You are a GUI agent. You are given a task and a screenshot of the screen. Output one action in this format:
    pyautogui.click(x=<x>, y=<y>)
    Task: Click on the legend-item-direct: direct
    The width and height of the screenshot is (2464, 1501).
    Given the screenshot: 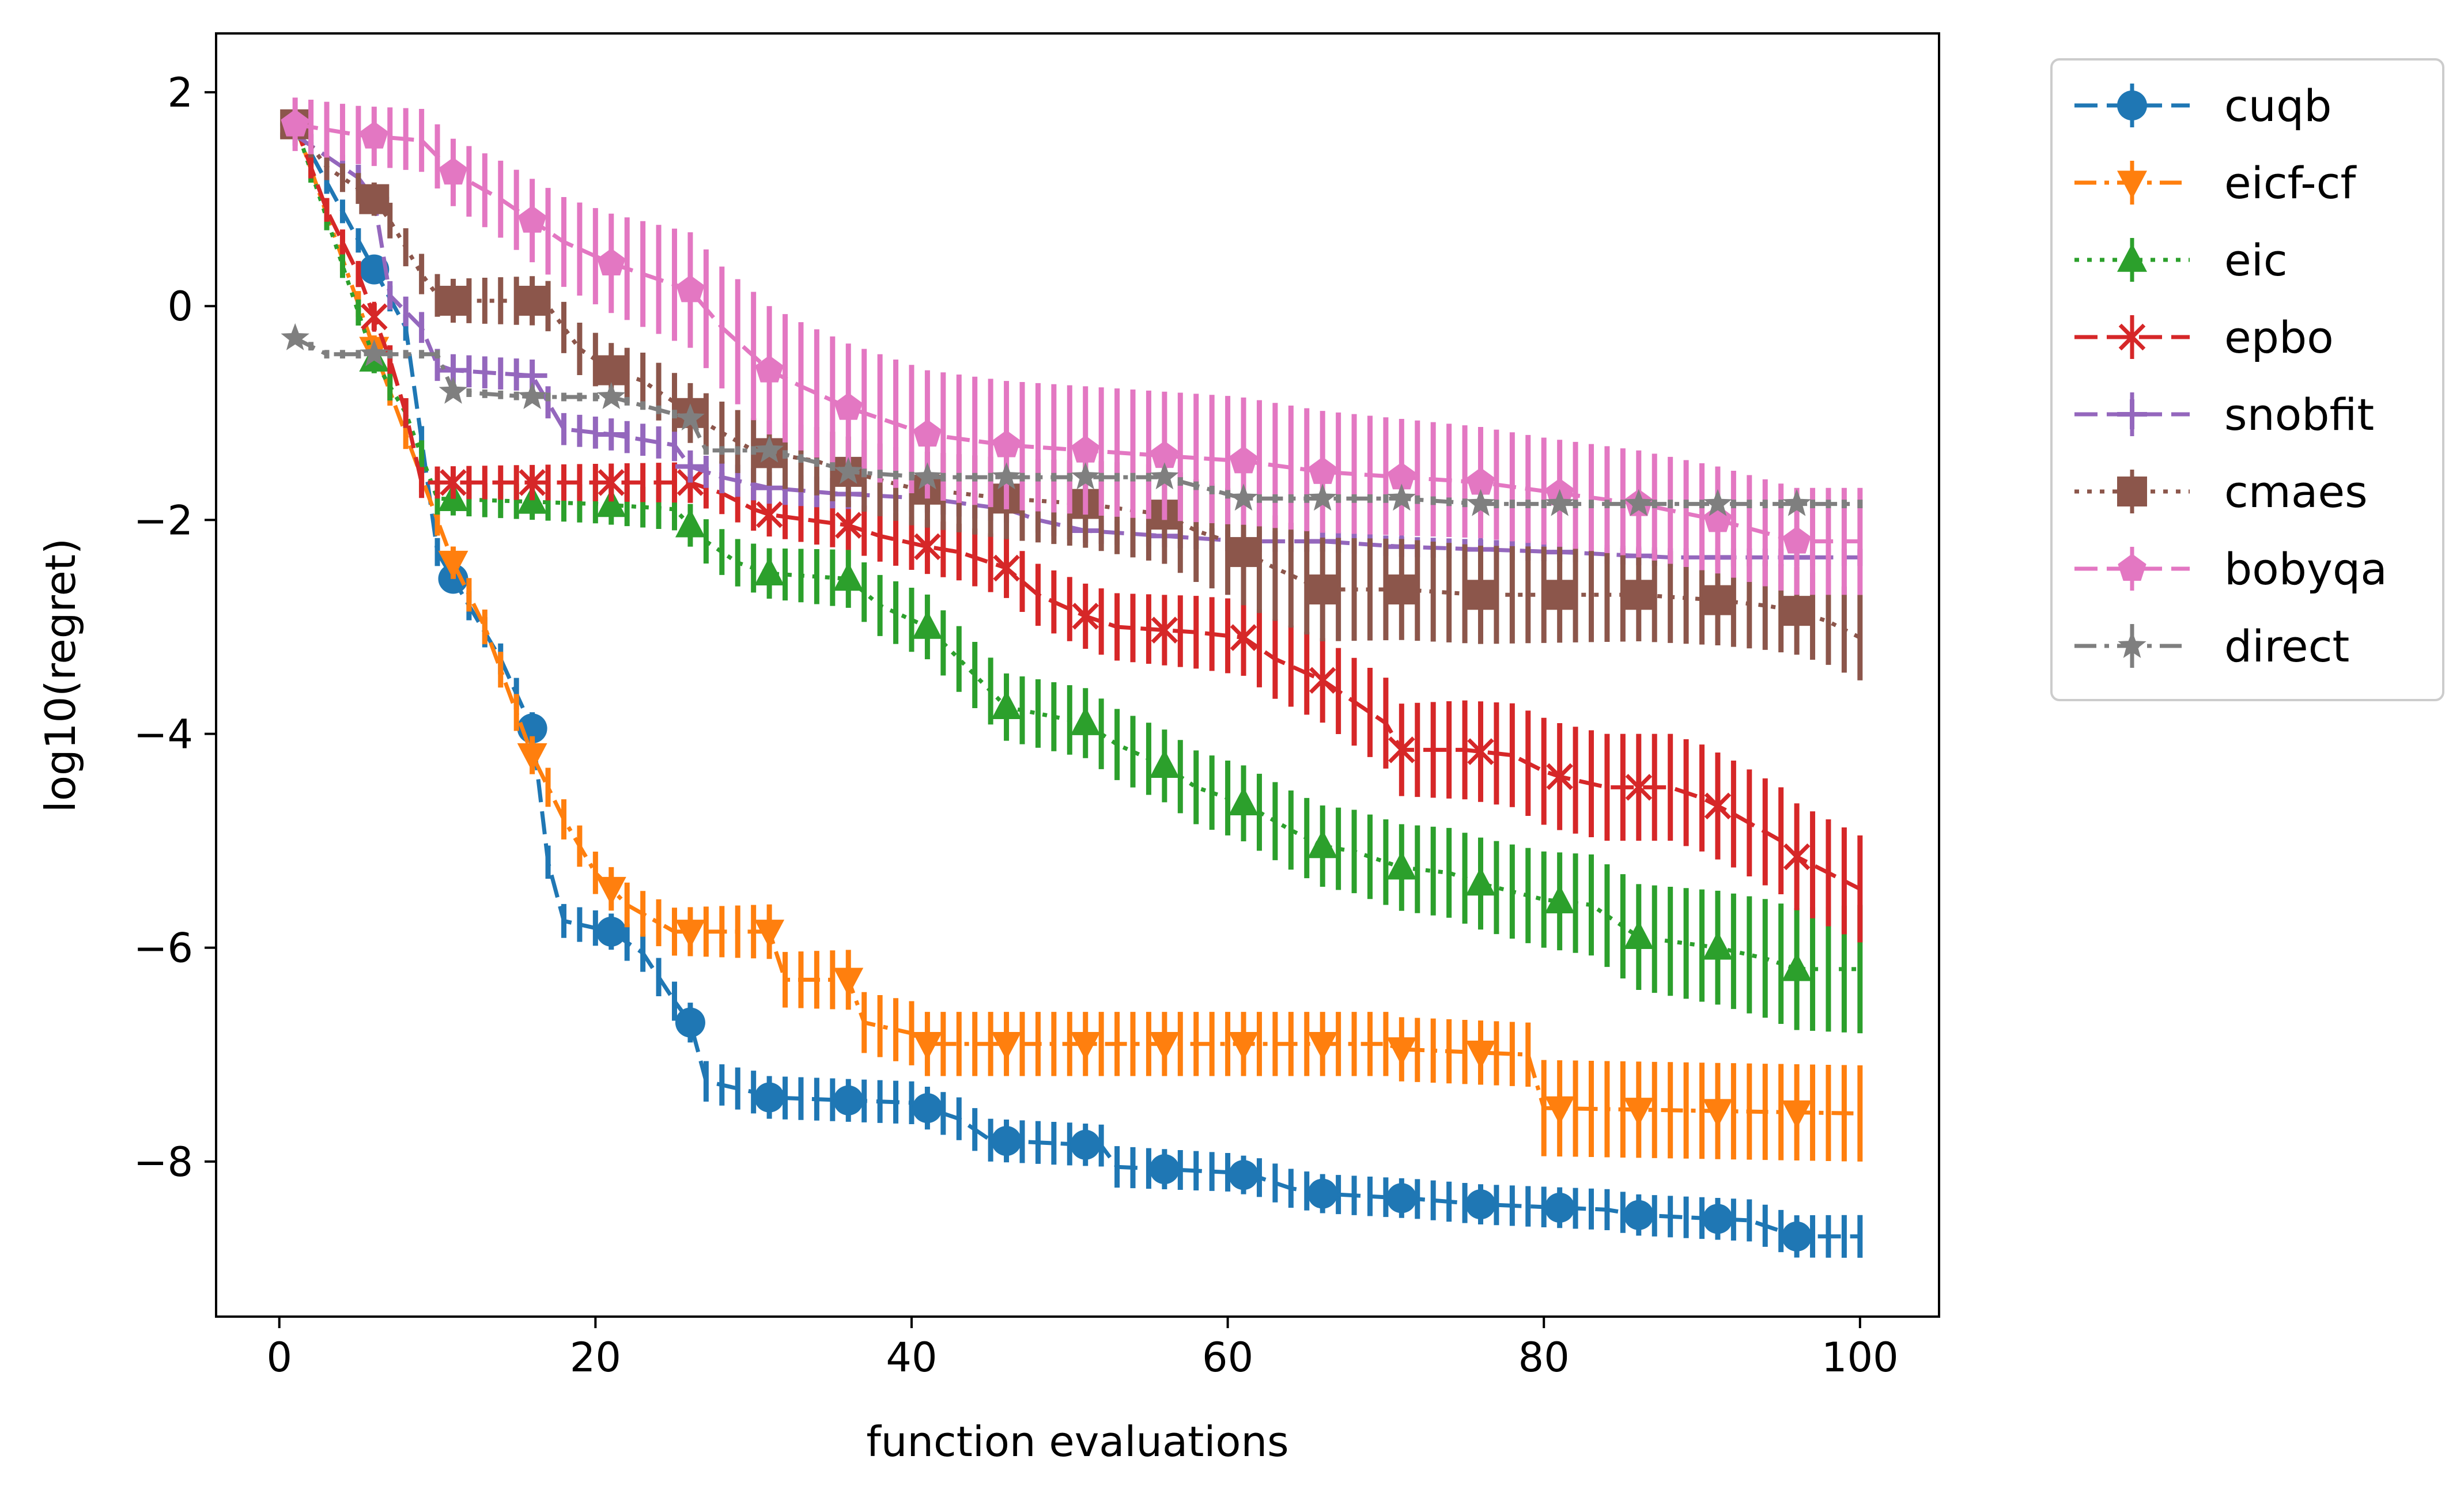 What is the action you would take?
    pyautogui.click(x=2211, y=646)
    